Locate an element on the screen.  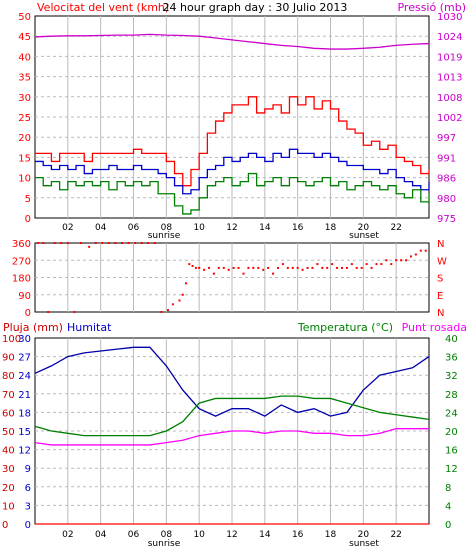
wind-speed-tick-label: 5 is located at coordinates (28, 199).